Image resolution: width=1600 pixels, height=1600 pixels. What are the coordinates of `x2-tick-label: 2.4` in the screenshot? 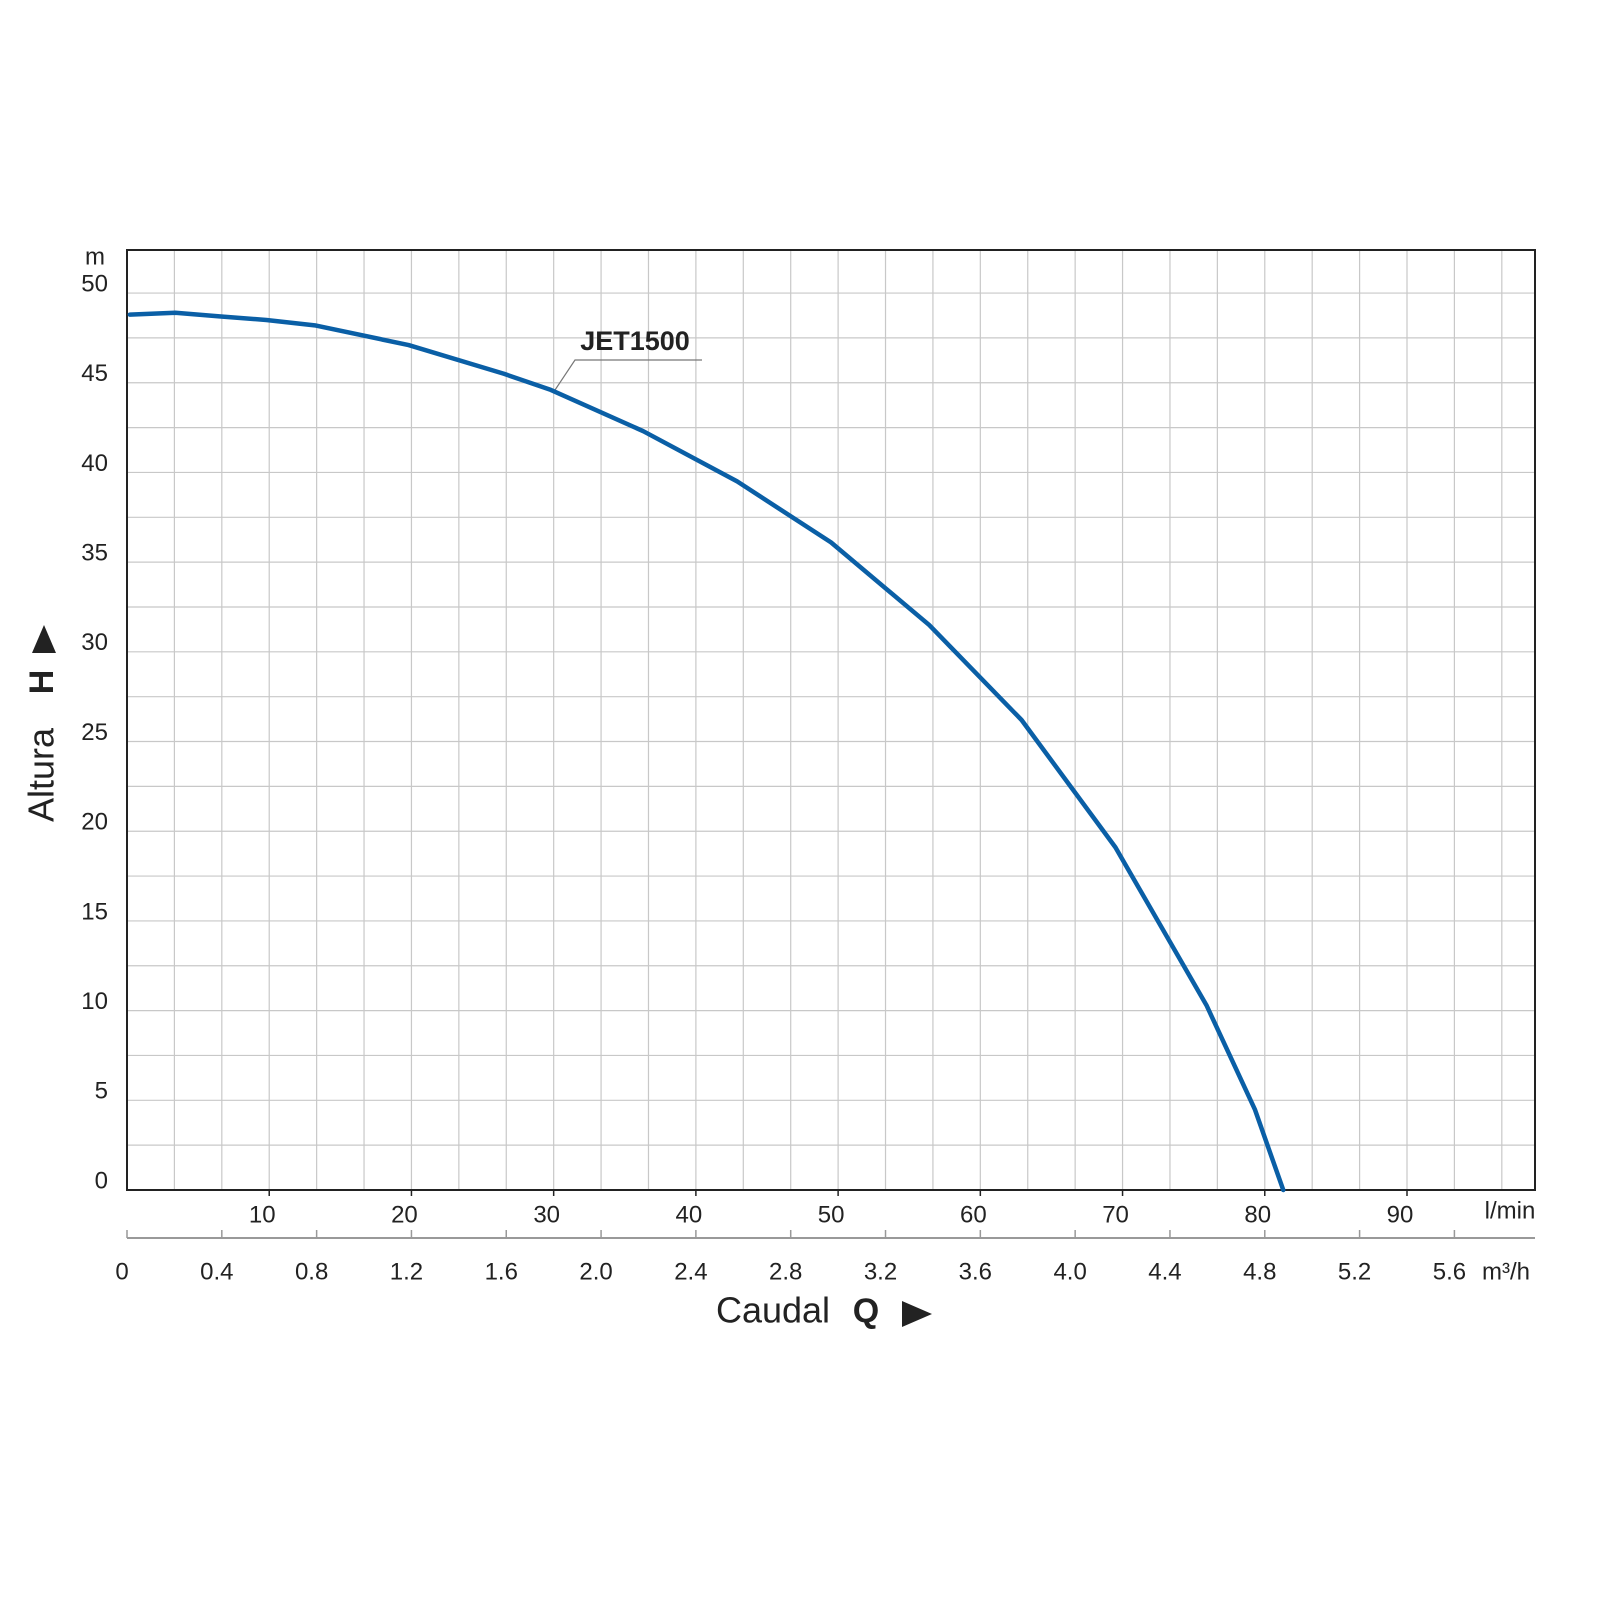 It's located at (690, 1271).